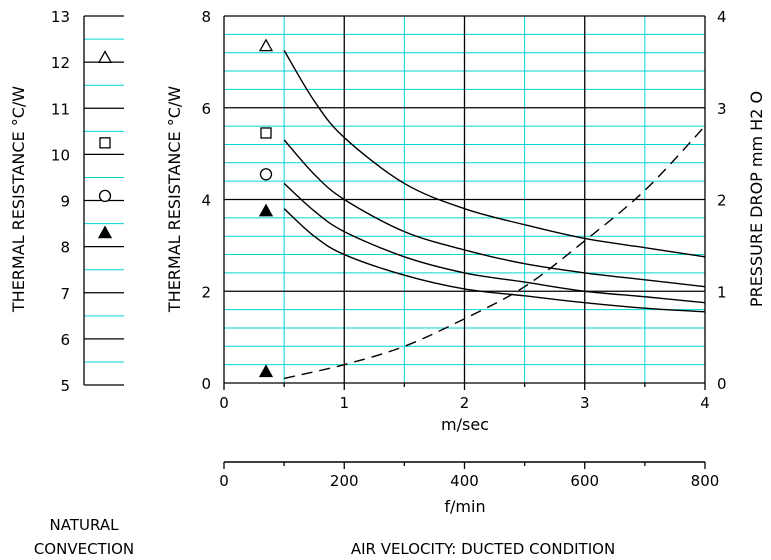  I want to click on series-line-triangle-filled, so click(494, 260).